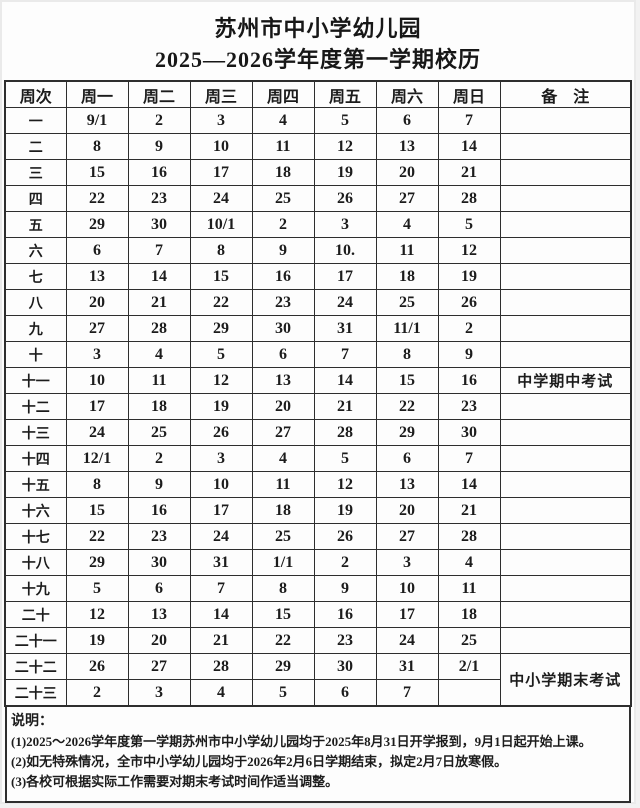  What do you see at coordinates (283, 94) in the screenshot?
I see `header-thursday: 周四` at bounding box center [283, 94].